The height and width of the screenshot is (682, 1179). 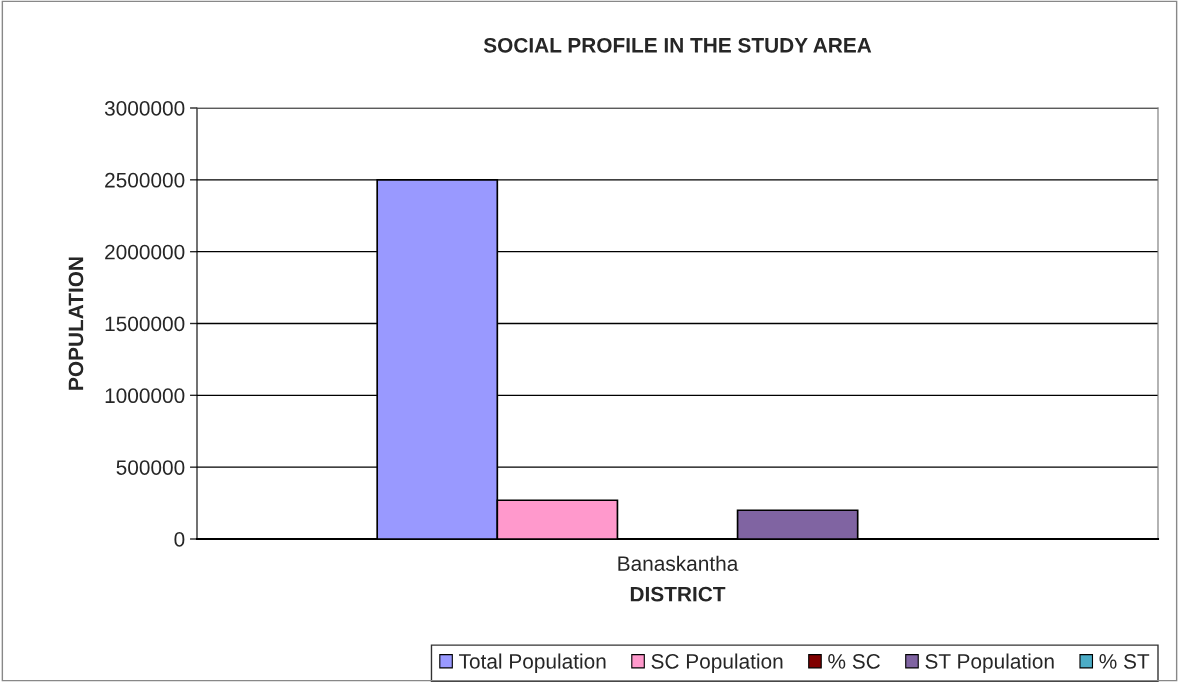 I want to click on y-tick-label: 1000000, so click(x=145, y=396).